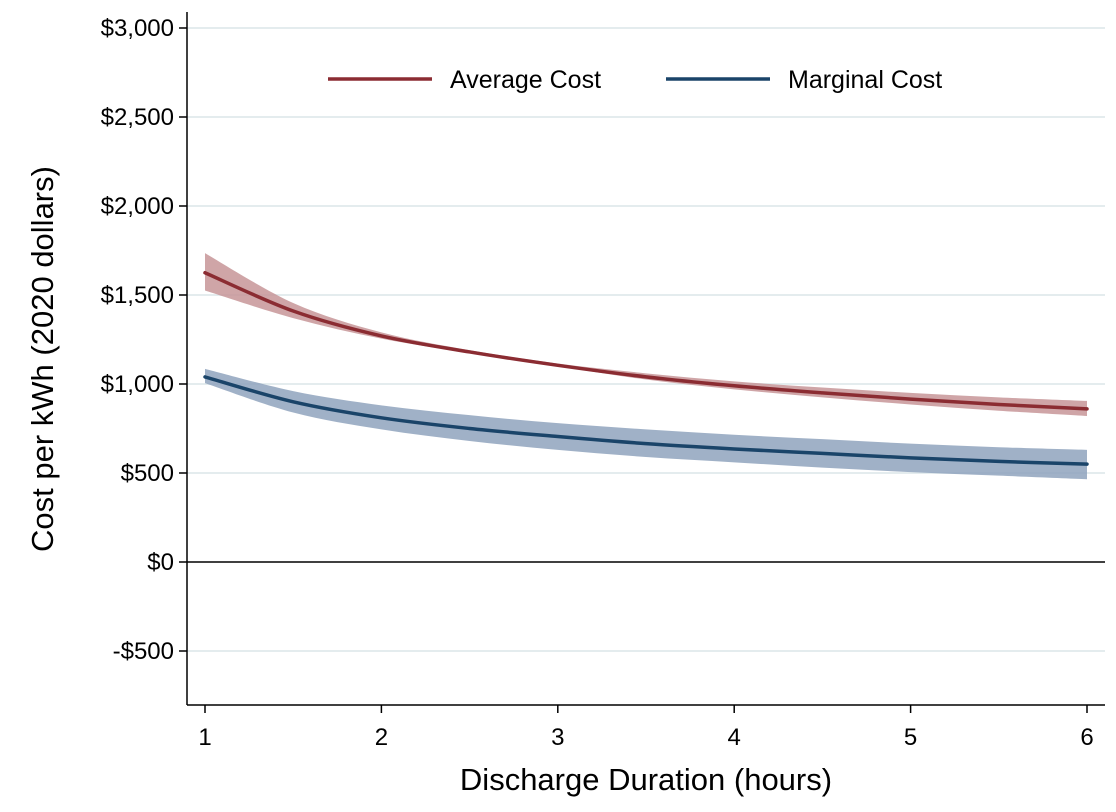 The width and height of the screenshot is (1116, 812). Describe the element at coordinates (865, 80) in the screenshot. I see `legend-label-marginal-cost: Marginal Cost` at that location.